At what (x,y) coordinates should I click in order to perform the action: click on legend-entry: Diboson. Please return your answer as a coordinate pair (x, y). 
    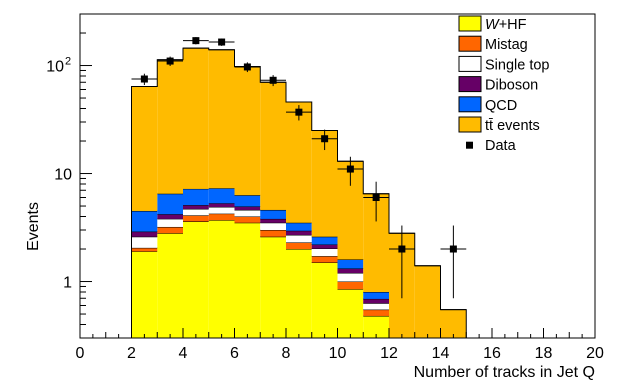
    Looking at the image, I should click on (498, 85).